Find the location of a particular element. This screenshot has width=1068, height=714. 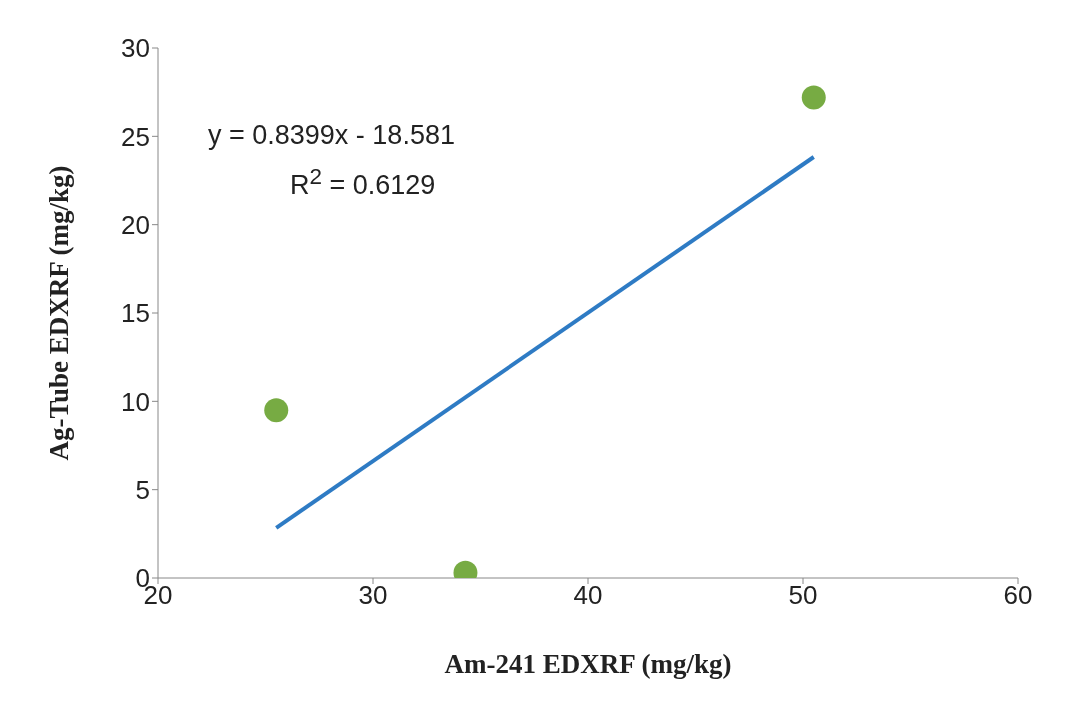

x-tick-label: 30 is located at coordinates (373, 595).